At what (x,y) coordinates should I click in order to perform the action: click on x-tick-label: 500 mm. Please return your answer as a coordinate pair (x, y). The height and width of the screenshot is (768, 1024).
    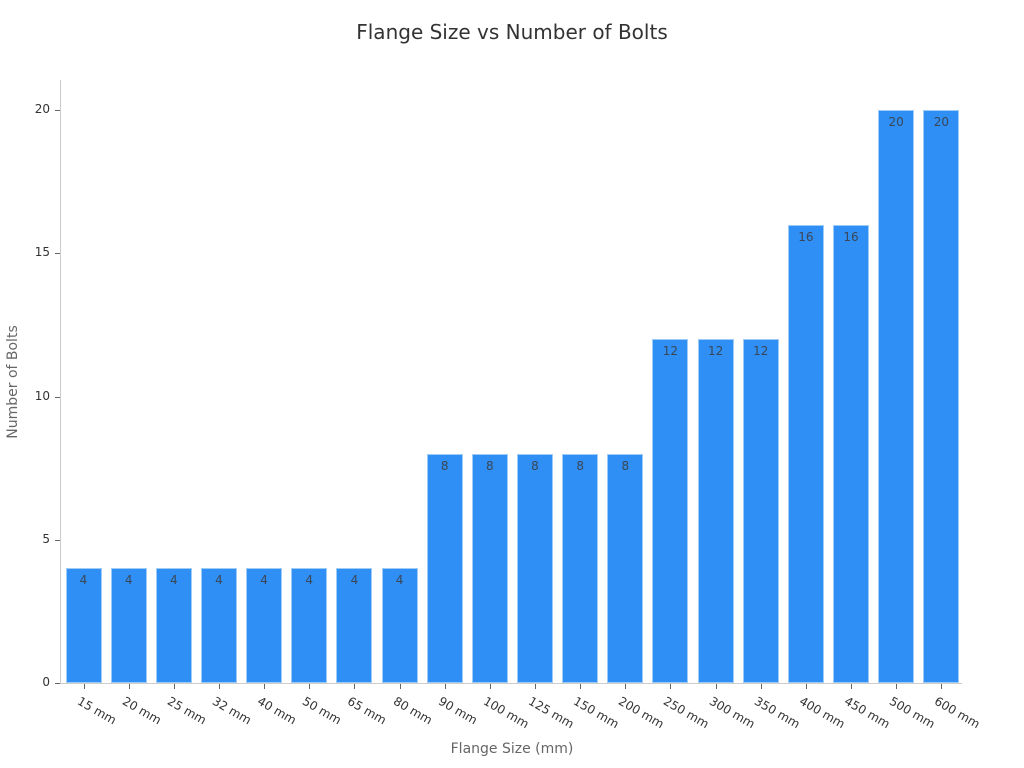
    Looking at the image, I should click on (912, 713).